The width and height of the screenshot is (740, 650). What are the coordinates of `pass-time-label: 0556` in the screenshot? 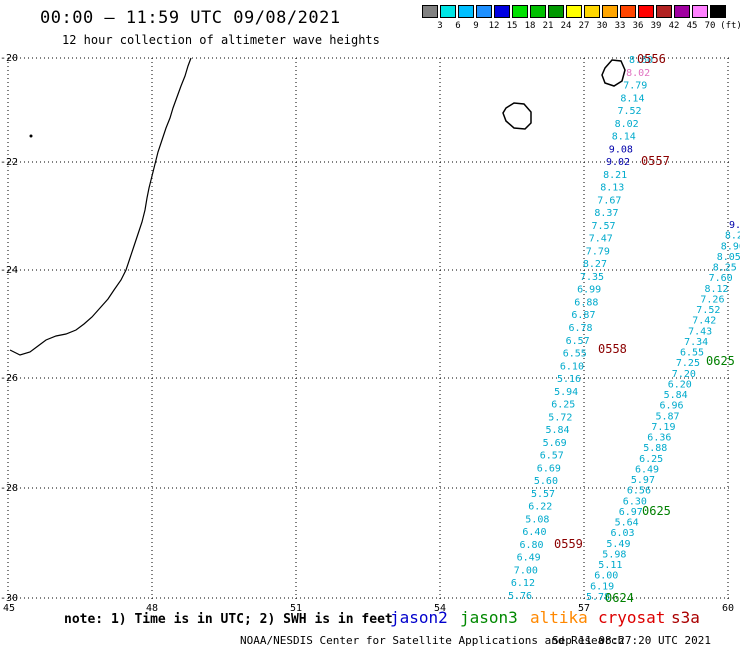 It's located at (651, 59).